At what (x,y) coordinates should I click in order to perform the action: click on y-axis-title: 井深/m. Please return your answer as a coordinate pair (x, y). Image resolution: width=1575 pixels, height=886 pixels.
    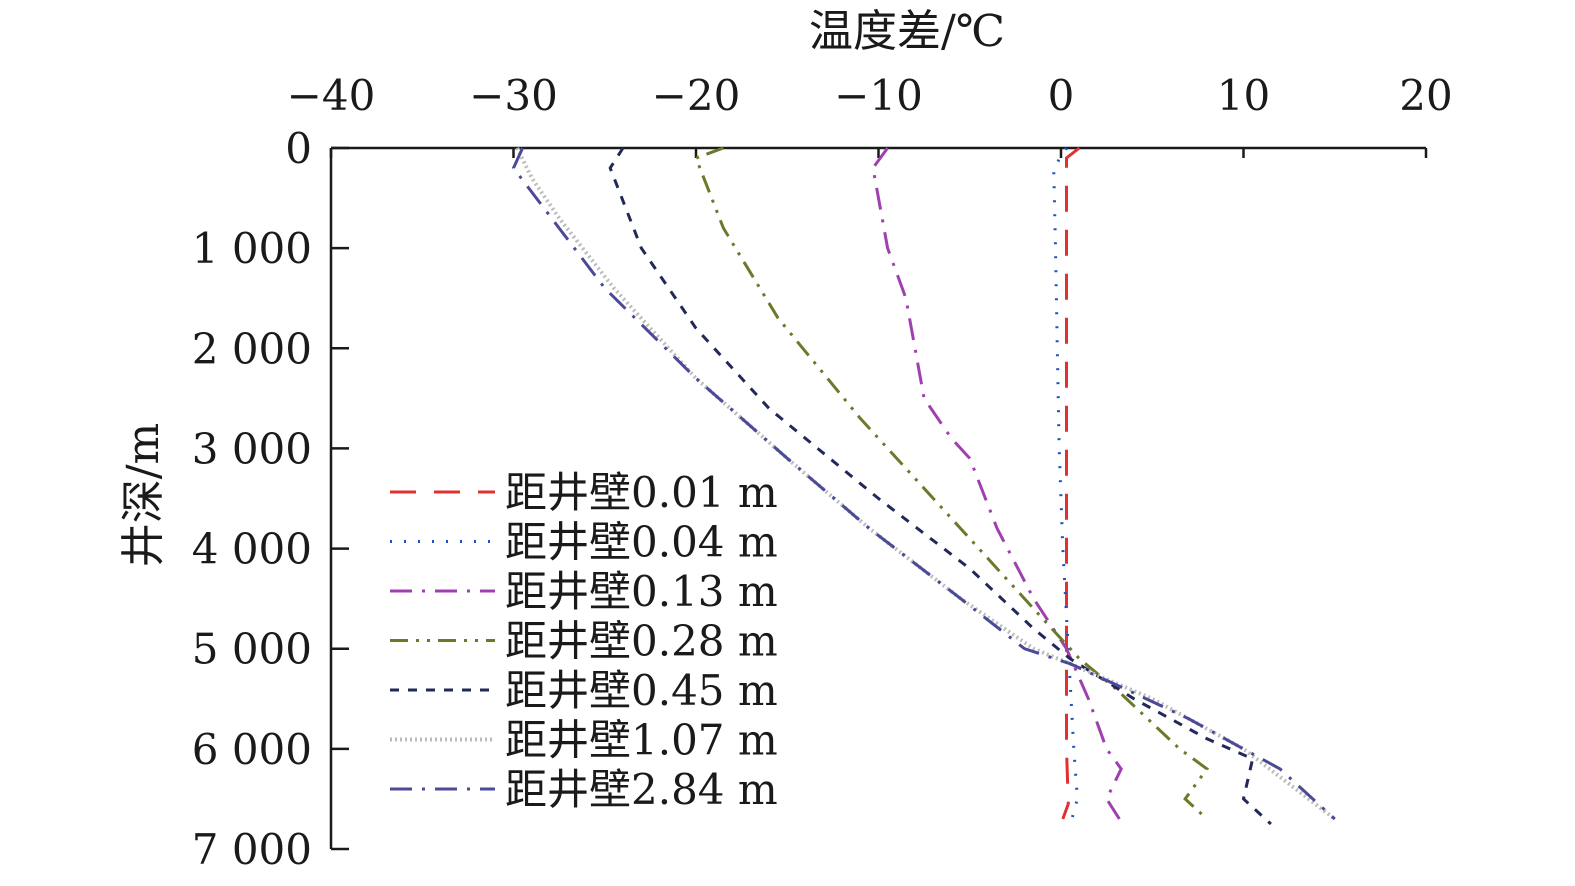
    Looking at the image, I should click on (143, 495).